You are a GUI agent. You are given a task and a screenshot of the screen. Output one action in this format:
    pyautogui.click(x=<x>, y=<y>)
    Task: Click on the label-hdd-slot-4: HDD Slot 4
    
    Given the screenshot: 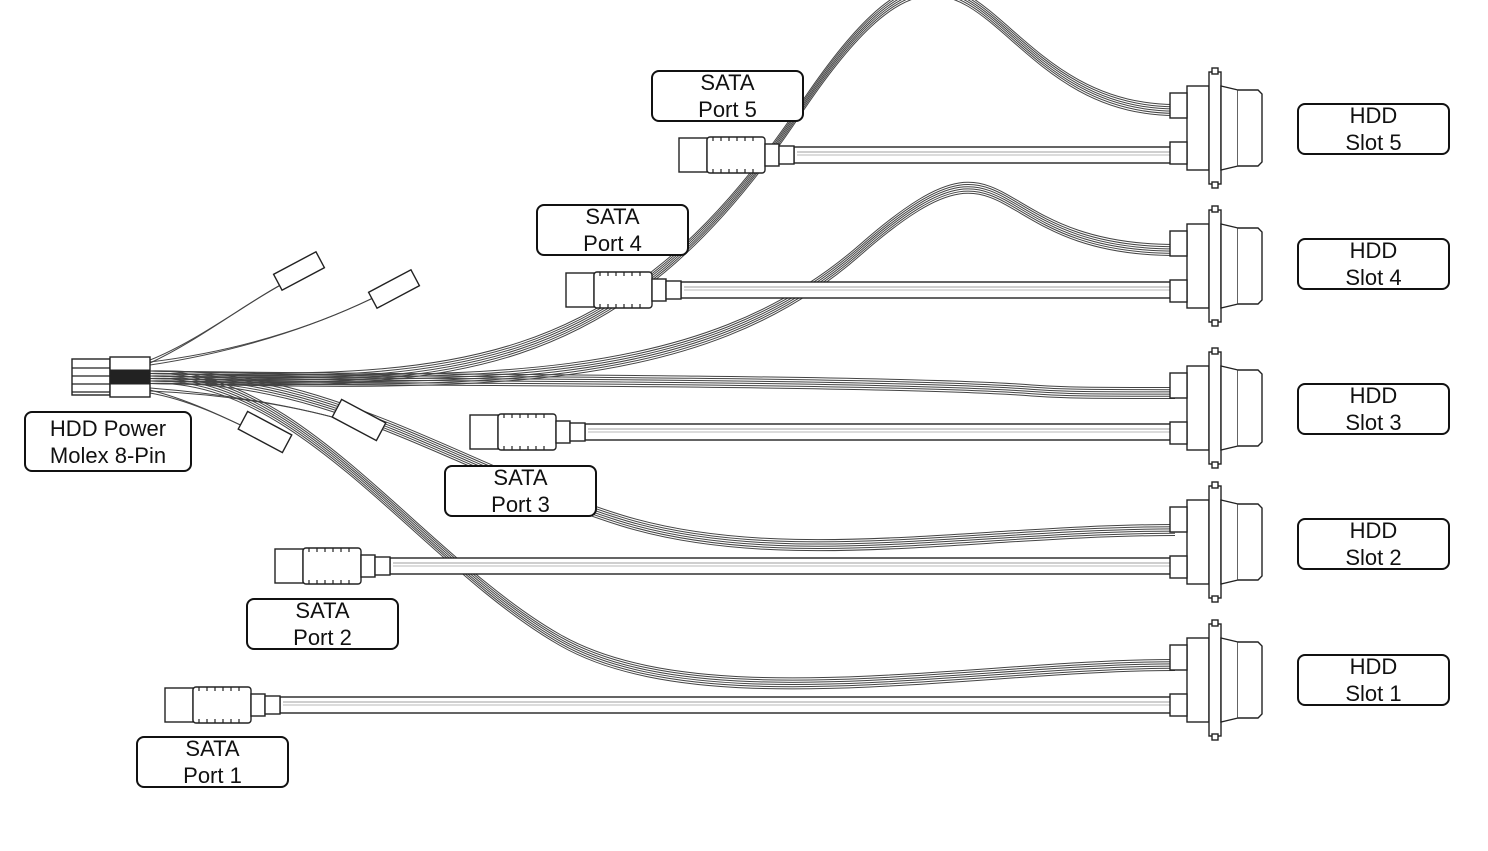 What is the action you would take?
    pyautogui.click(x=1373, y=264)
    